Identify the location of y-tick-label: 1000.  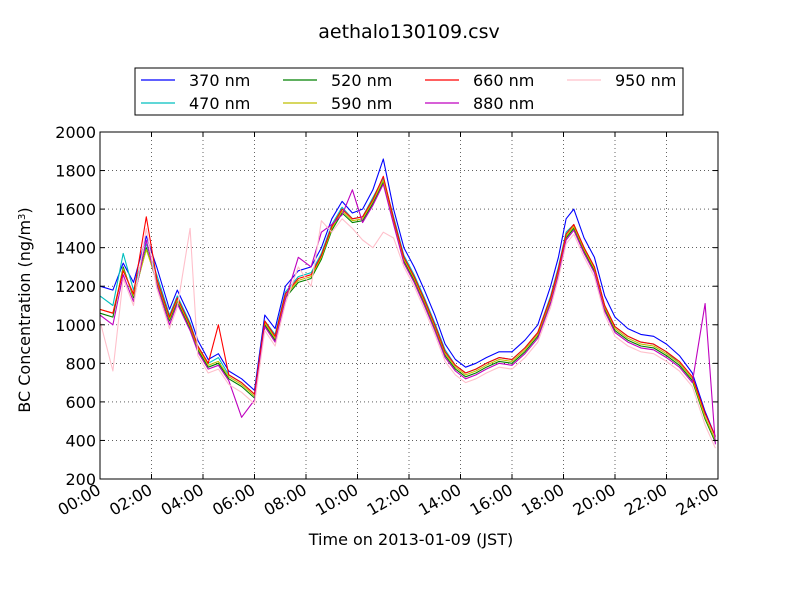
(75, 325).